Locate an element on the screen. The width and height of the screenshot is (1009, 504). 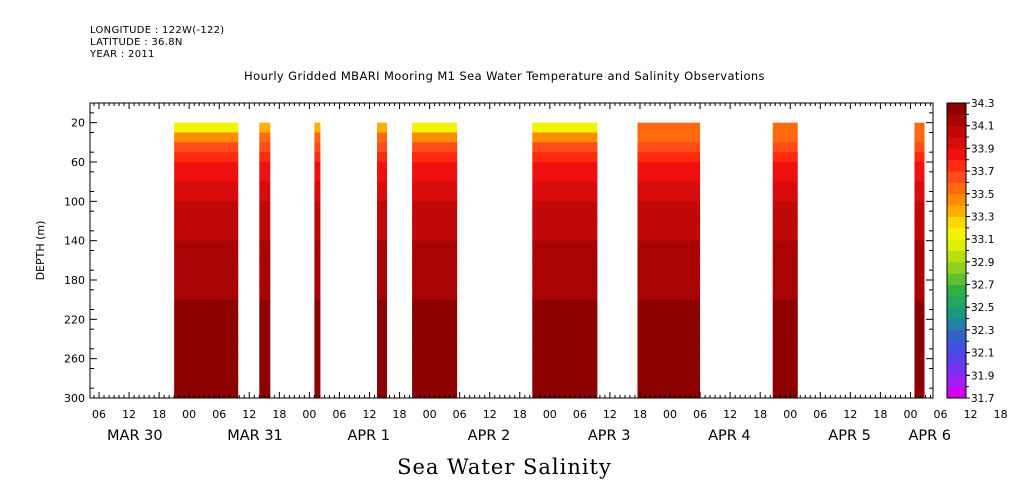
colorbar-label: 32.3 is located at coordinates (982, 331).